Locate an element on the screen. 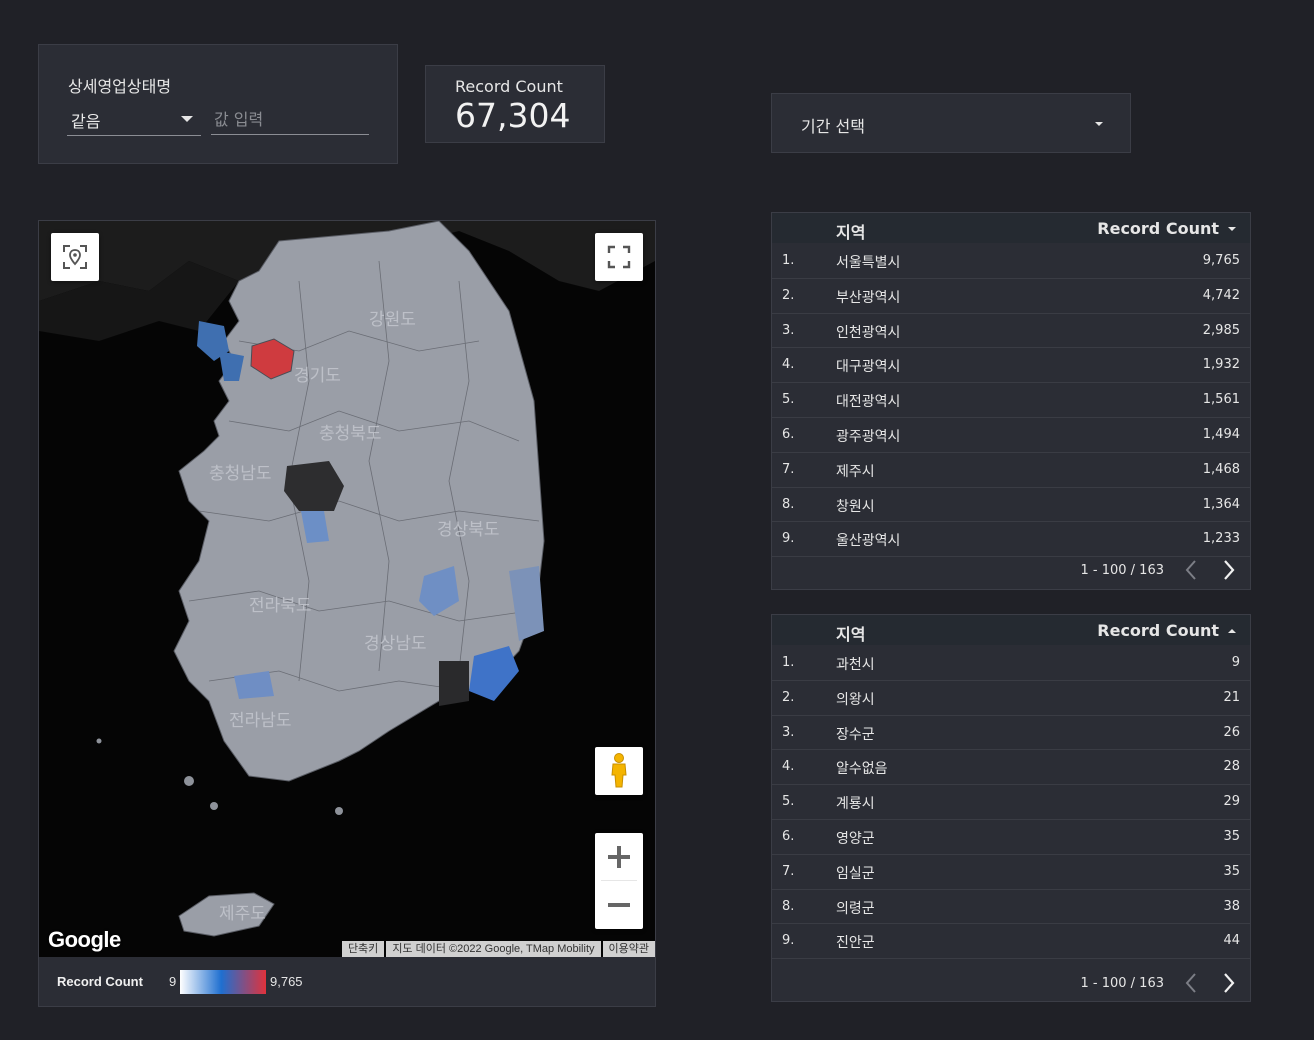 This screenshot has height=1040, width=1314. zoom-control is located at coordinates (619, 881).